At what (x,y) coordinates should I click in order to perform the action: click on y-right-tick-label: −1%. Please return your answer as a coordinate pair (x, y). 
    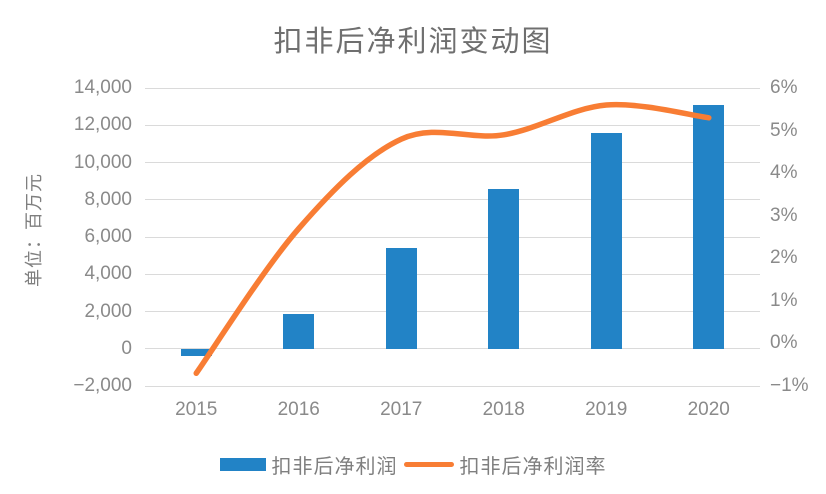
    Looking at the image, I should click on (789, 385).